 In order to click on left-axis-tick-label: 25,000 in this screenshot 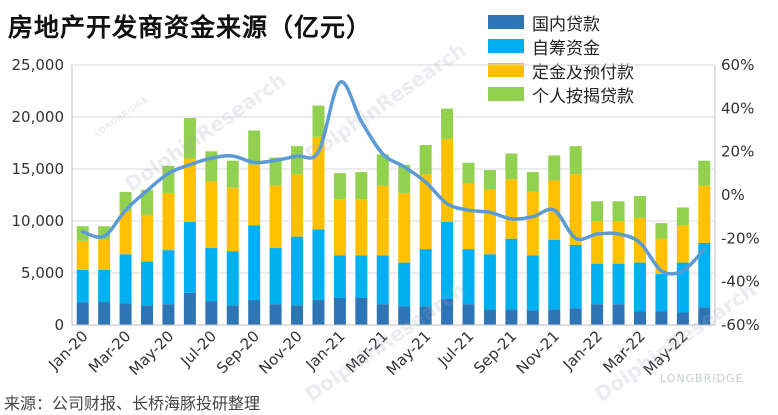, I will do `click(38, 65)`.